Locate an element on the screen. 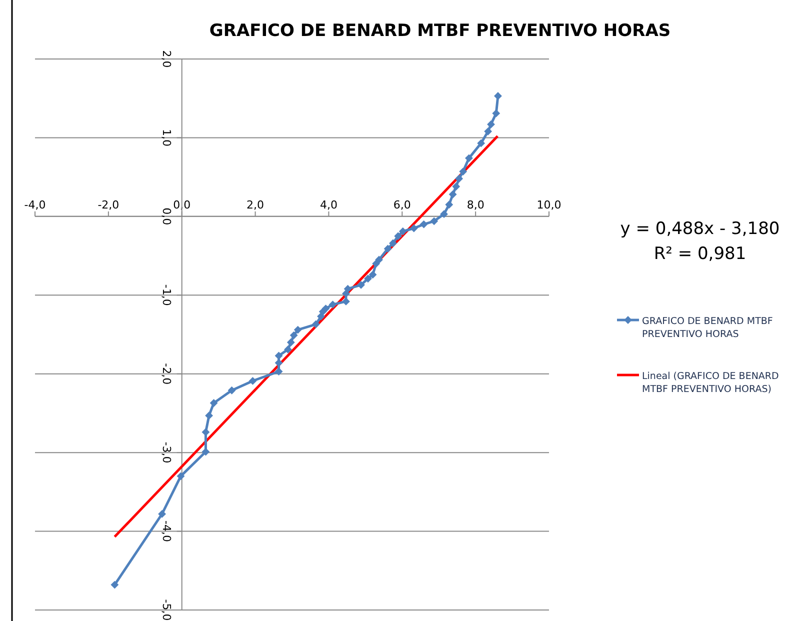 The height and width of the screenshot is (621, 792). x-tick-label: 10,0 is located at coordinates (549, 205).